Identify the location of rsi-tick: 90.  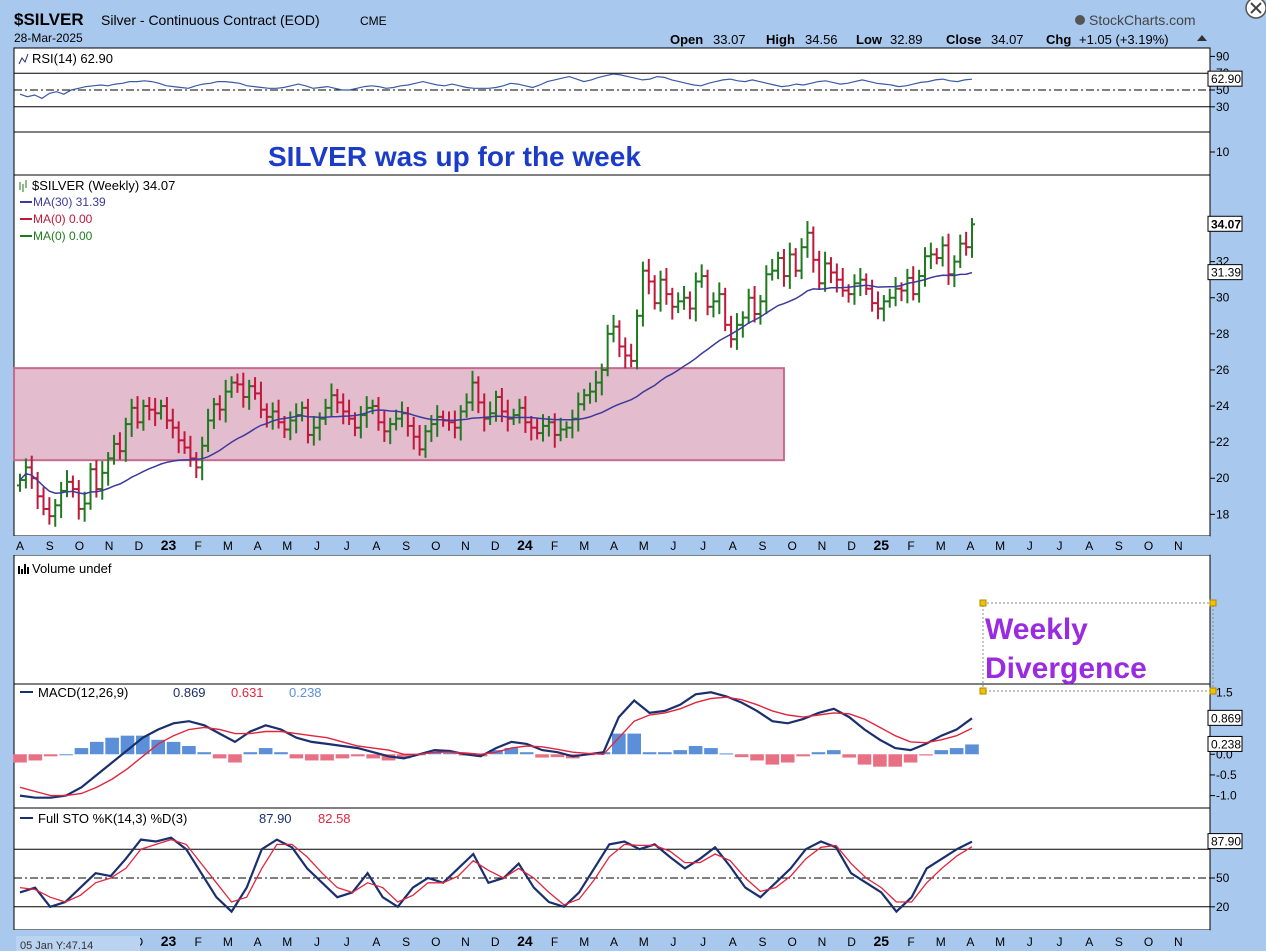
(1223, 56).